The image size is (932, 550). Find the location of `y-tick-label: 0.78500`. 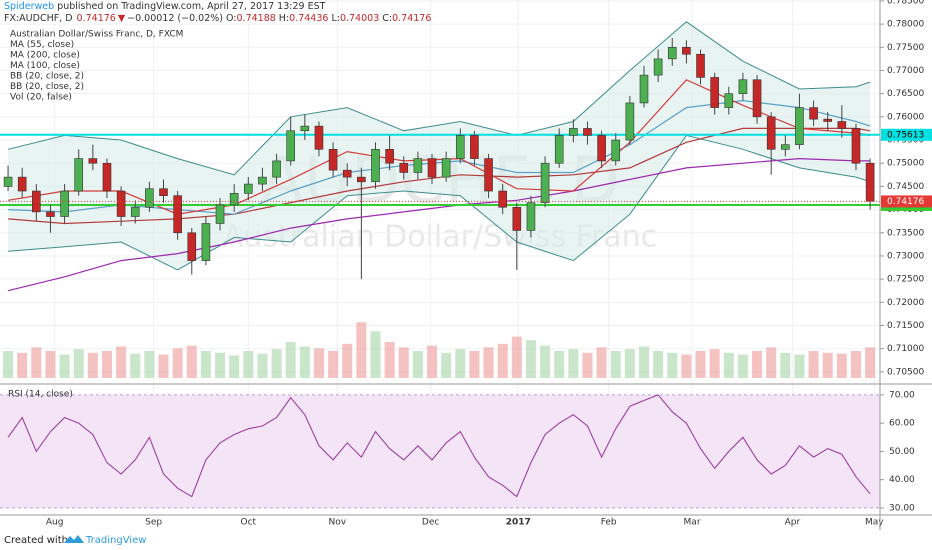

y-tick-label: 0.78500 is located at coordinates (905, 3).